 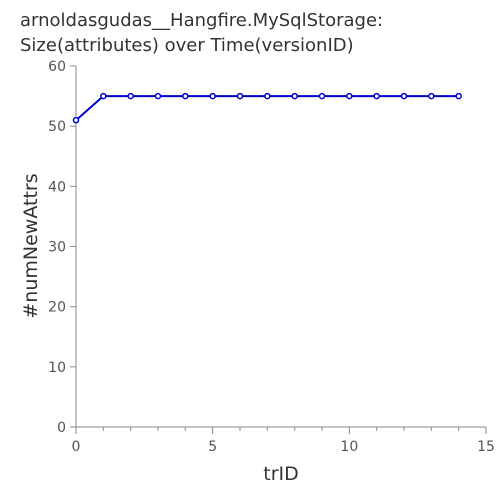 What do you see at coordinates (57, 127) in the screenshot?
I see `y-tick-label: 50` at bounding box center [57, 127].